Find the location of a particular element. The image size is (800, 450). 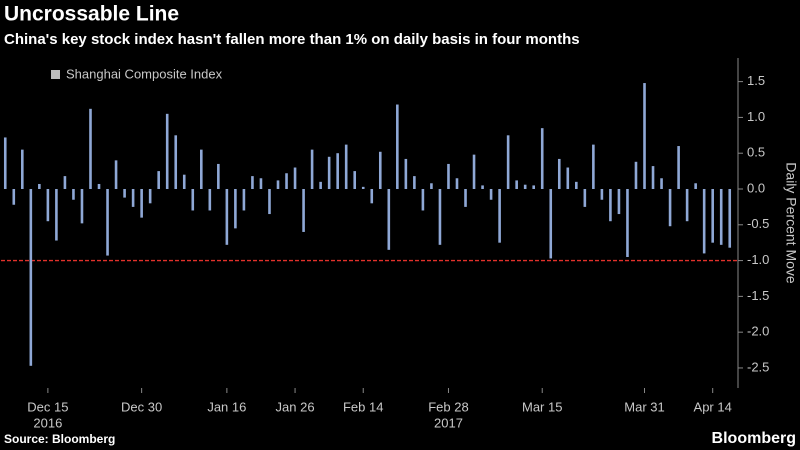

x-year-label: 2017 is located at coordinates (448, 422).